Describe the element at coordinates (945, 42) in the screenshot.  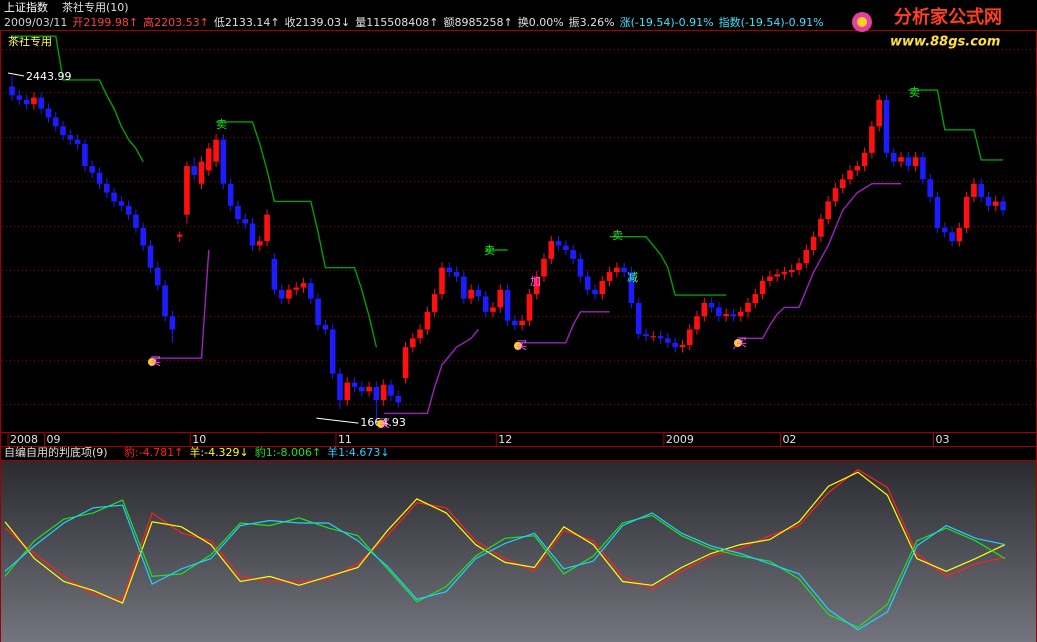
I see `logo-url: www.88gs.com` at that location.